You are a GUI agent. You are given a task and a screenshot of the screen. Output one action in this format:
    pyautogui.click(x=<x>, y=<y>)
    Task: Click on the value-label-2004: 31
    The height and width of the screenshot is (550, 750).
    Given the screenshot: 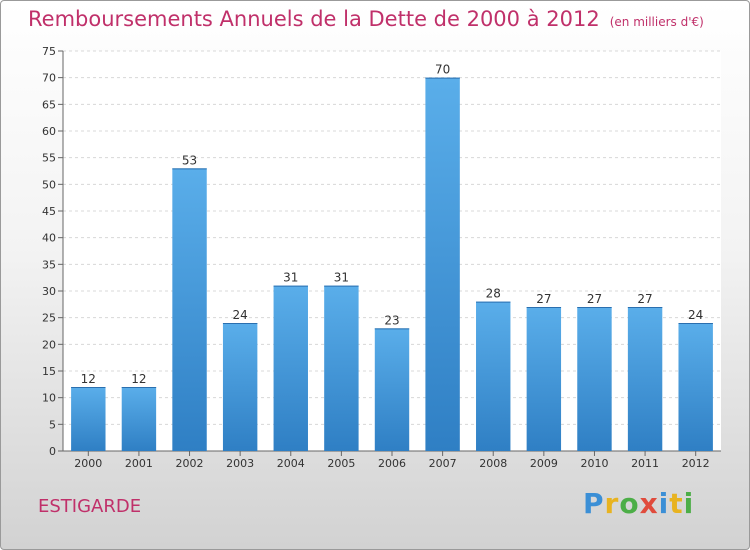 What is the action you would take?
    pyautogui.click(x=290, y=278)
    